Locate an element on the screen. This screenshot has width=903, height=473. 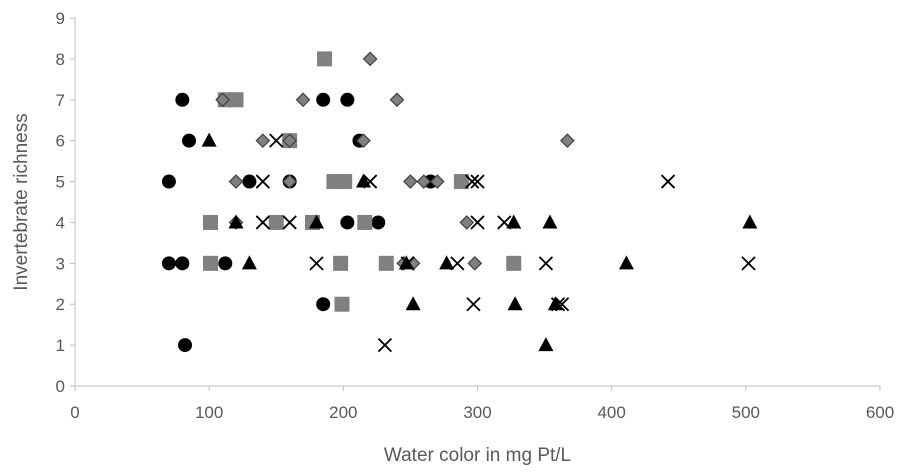
y-tick-label: 9 is located at coordinates (60, 18).